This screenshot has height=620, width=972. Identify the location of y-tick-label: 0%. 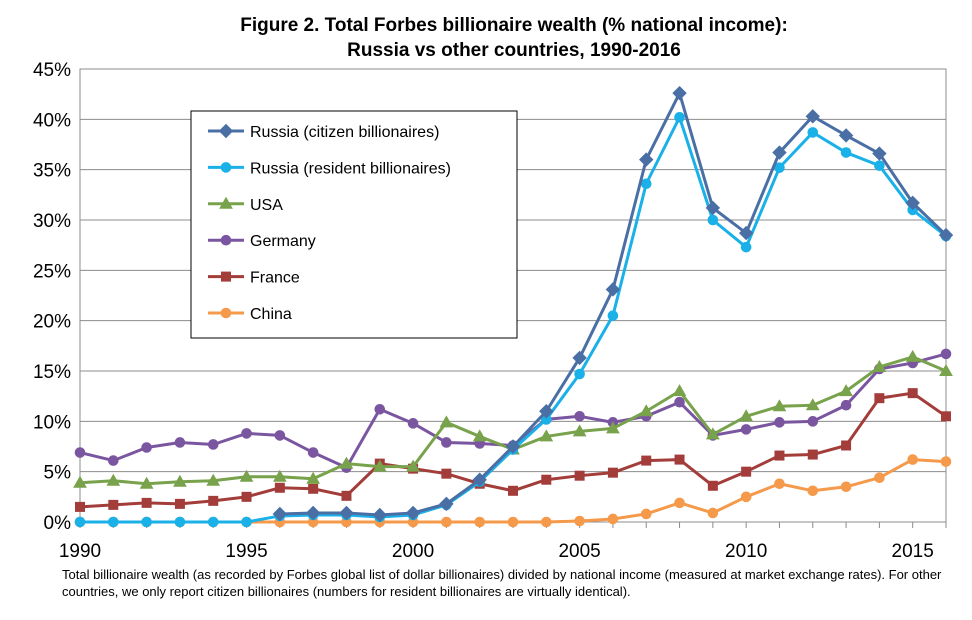
(58, 523).